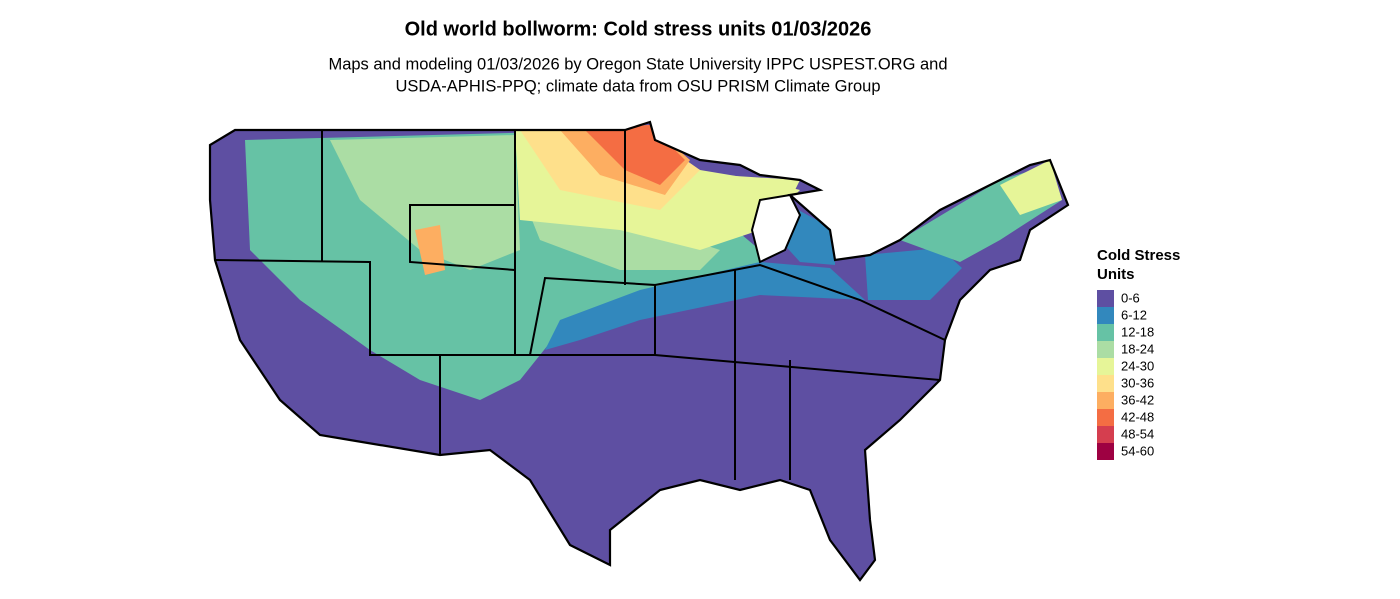  Describe the element at coordinates (1137, 348) in the screenshot. I see `legend-label: 18-24` at that location.